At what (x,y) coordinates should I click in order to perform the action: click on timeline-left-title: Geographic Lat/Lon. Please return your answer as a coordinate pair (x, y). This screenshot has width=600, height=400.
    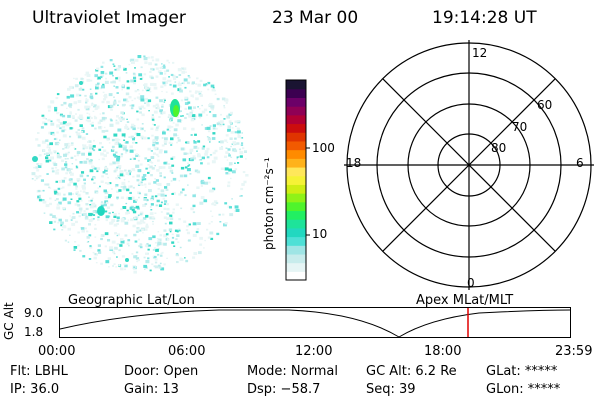
    Looking at the image, I should click on (131, 300).